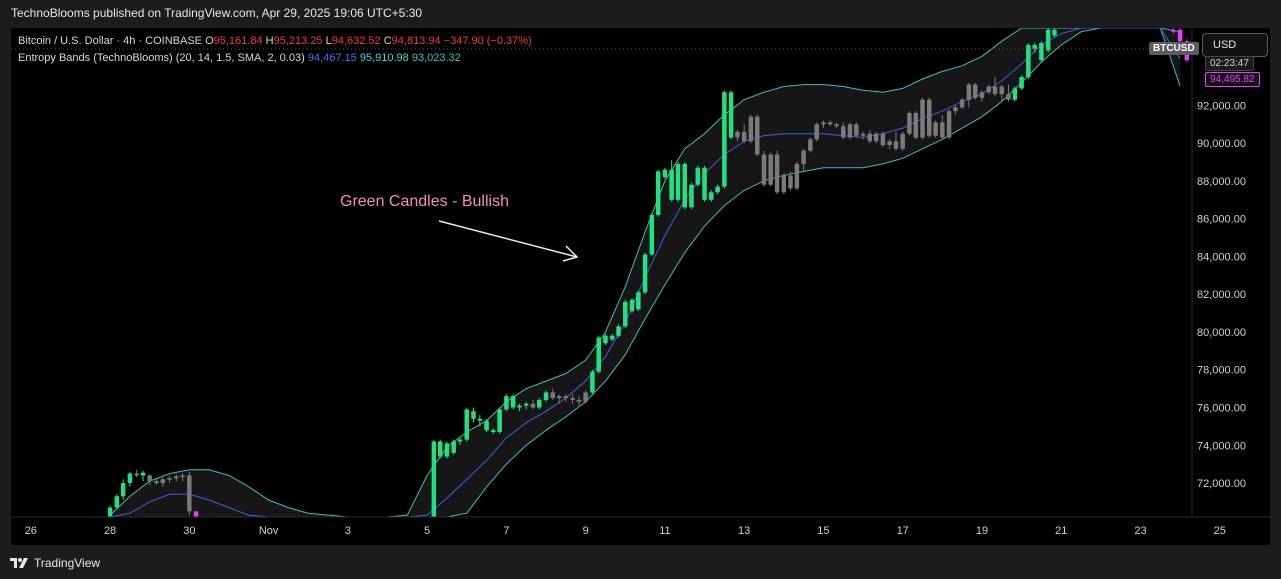  What do you see at coordinates (1221, 220) in the screenshot?
I see `price-tick-label: 86,000.00` at bounding box center [1221, 220].